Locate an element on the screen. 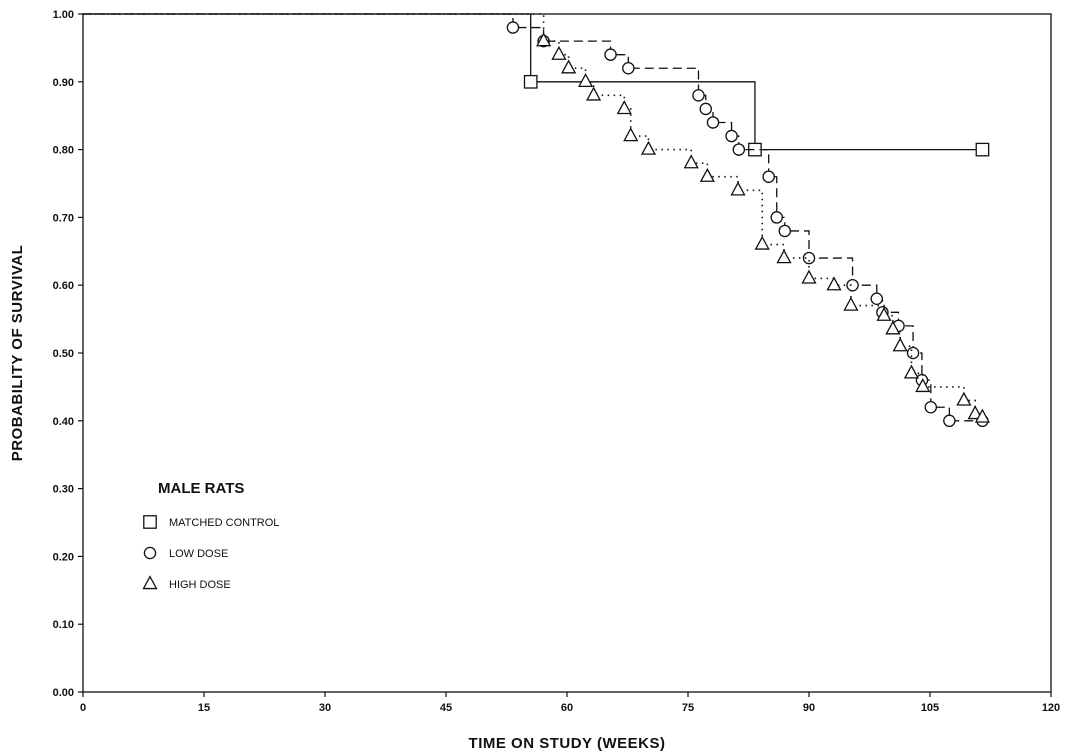  x-tick-label: 0 is located at coordinates (83, 708).